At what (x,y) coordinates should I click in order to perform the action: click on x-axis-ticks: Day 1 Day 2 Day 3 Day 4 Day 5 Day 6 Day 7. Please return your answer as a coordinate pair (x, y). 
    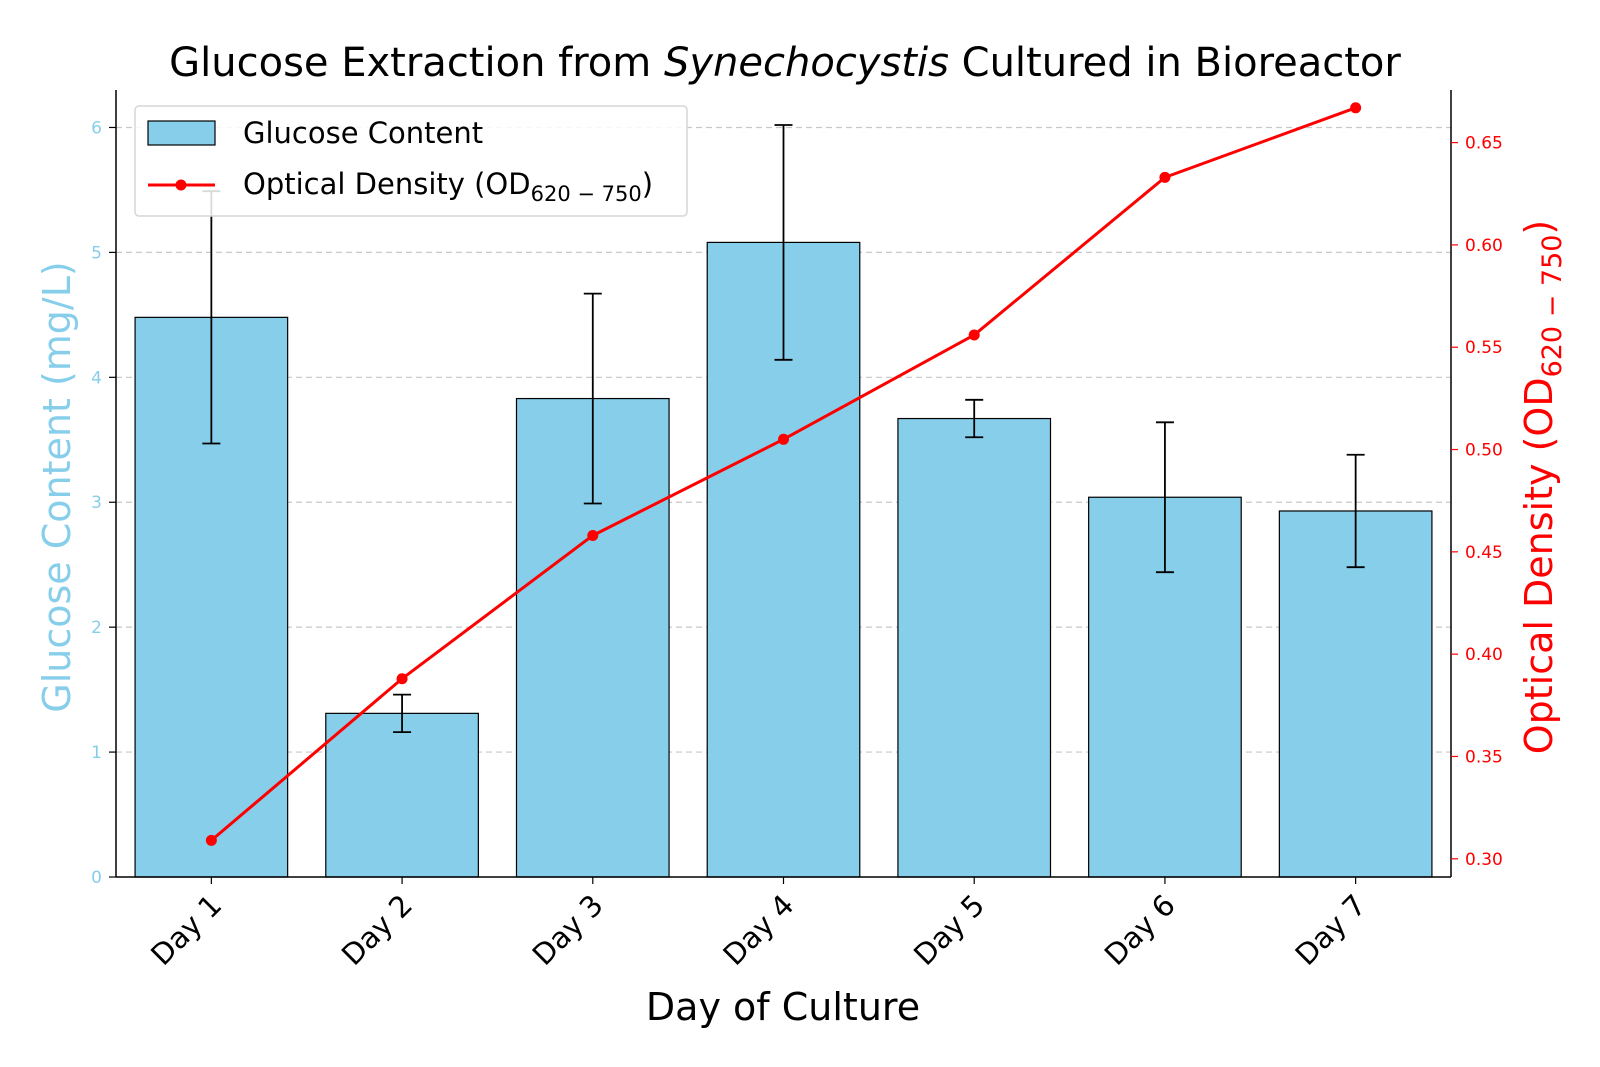
    Looking at the image, I should click on (758, 924).